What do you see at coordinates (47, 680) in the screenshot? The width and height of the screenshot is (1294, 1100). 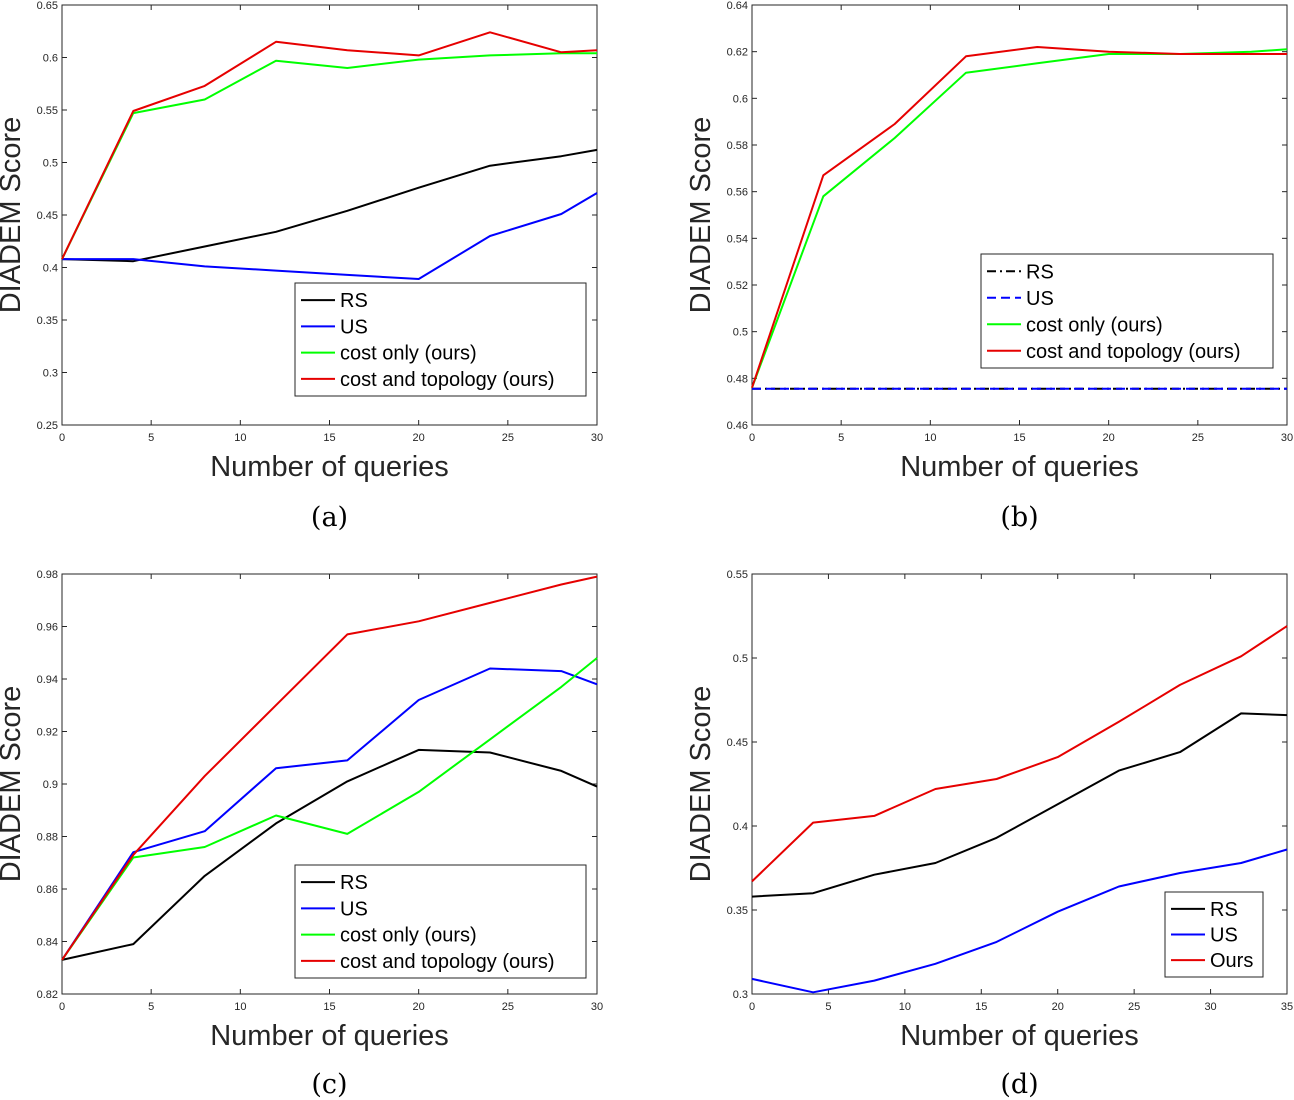 I see `y-tick-label: 0.94` at bounding box center [47, 680].